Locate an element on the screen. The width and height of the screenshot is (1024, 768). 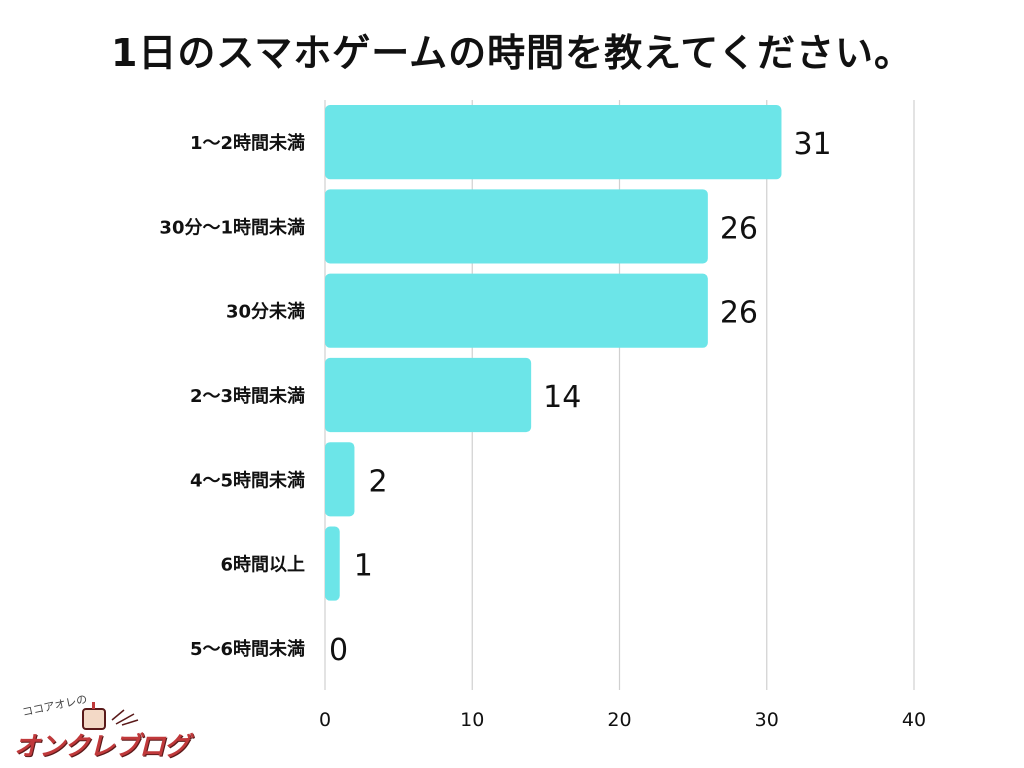
robot-icon is located at coordinates (94, 716).